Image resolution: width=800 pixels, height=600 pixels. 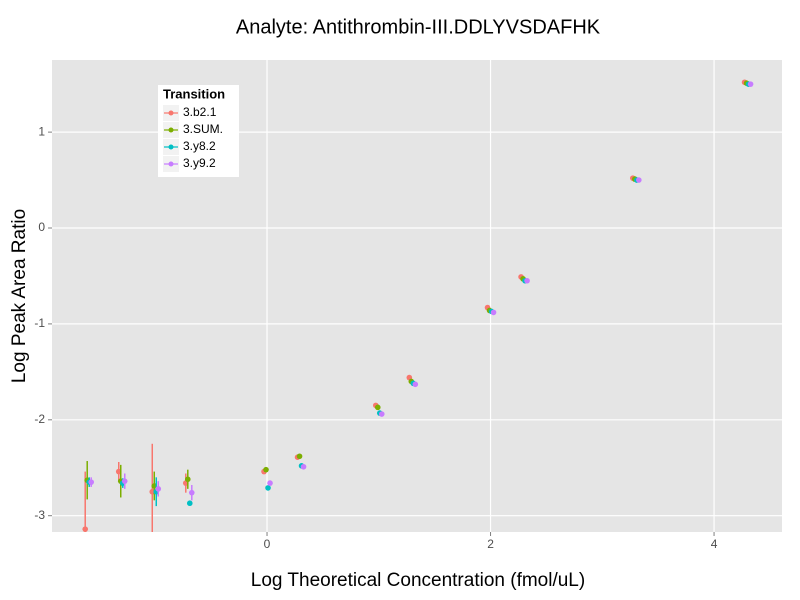 I want to click on legend-label: 3.SUM., so click(x=203, y=129).